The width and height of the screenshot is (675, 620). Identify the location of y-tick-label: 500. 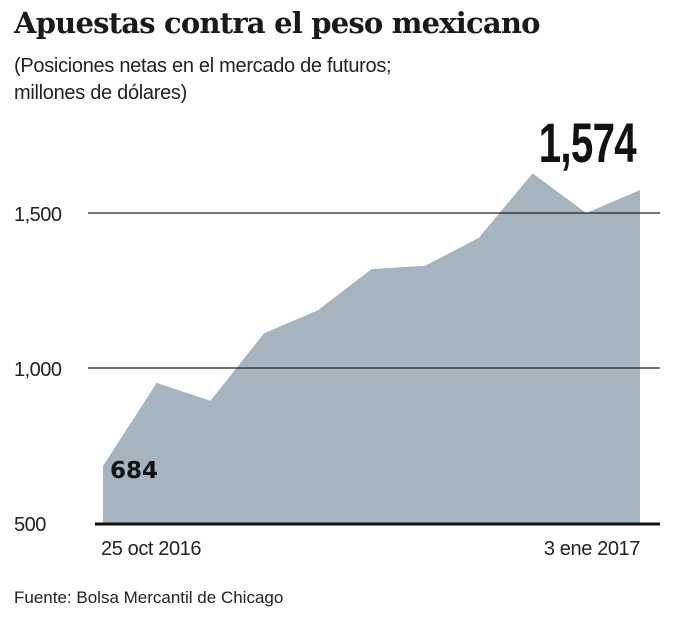
(30, 525).